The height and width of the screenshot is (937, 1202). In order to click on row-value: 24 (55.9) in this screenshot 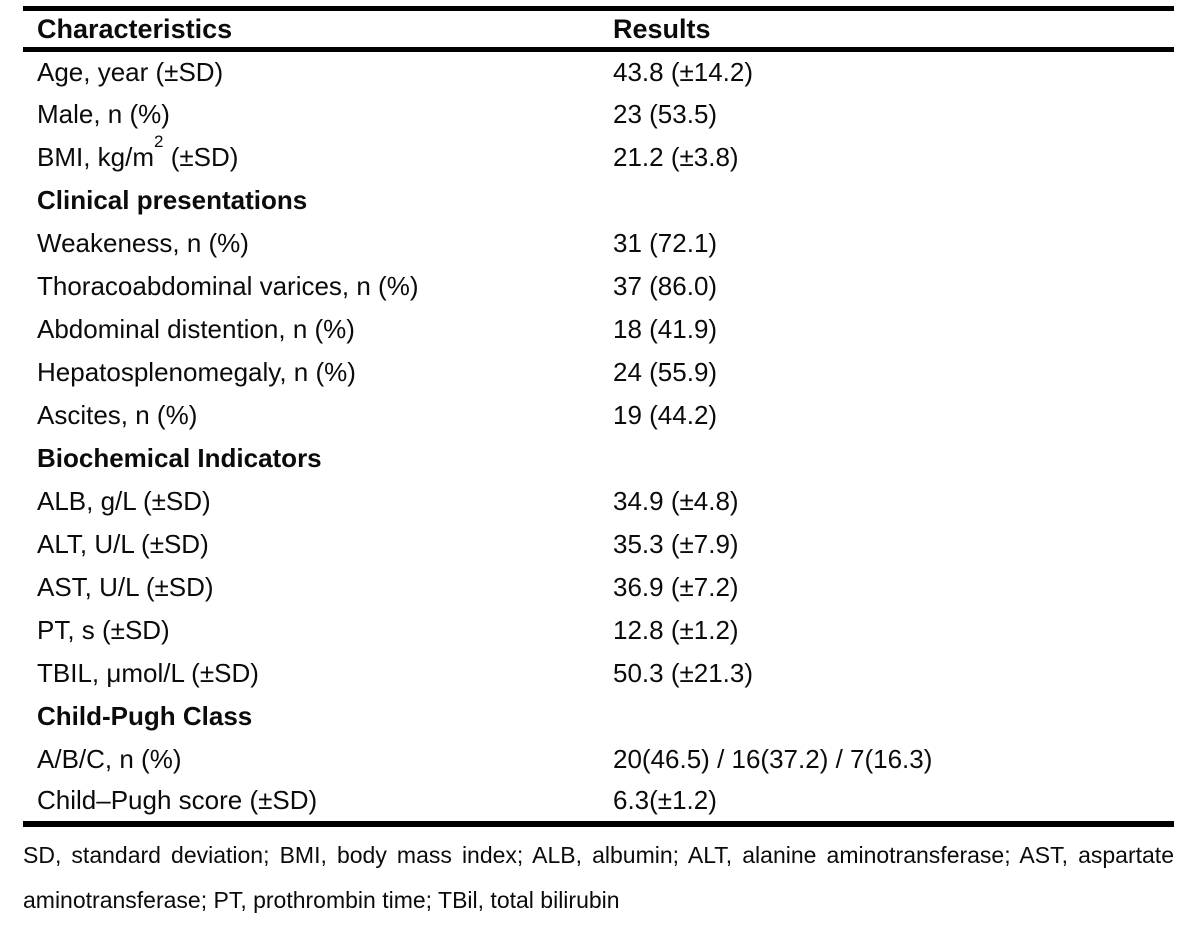, I will do `click(665, 371)`.